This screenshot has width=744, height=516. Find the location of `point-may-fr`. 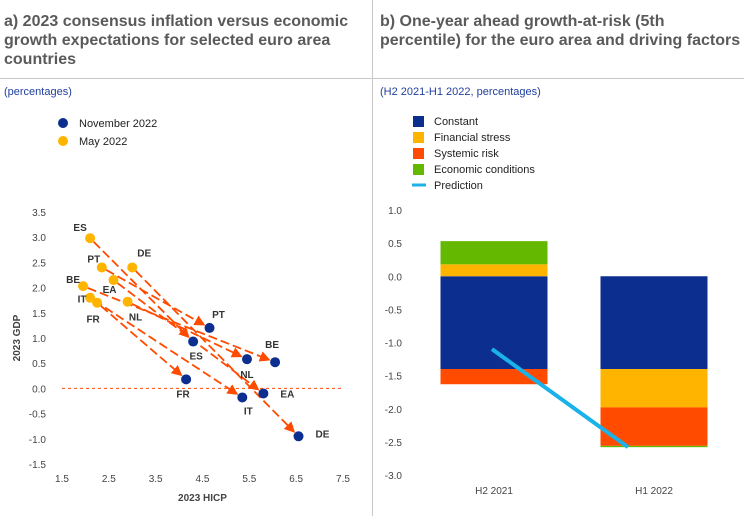

point-may-fr is located at coordinates (97, 302).